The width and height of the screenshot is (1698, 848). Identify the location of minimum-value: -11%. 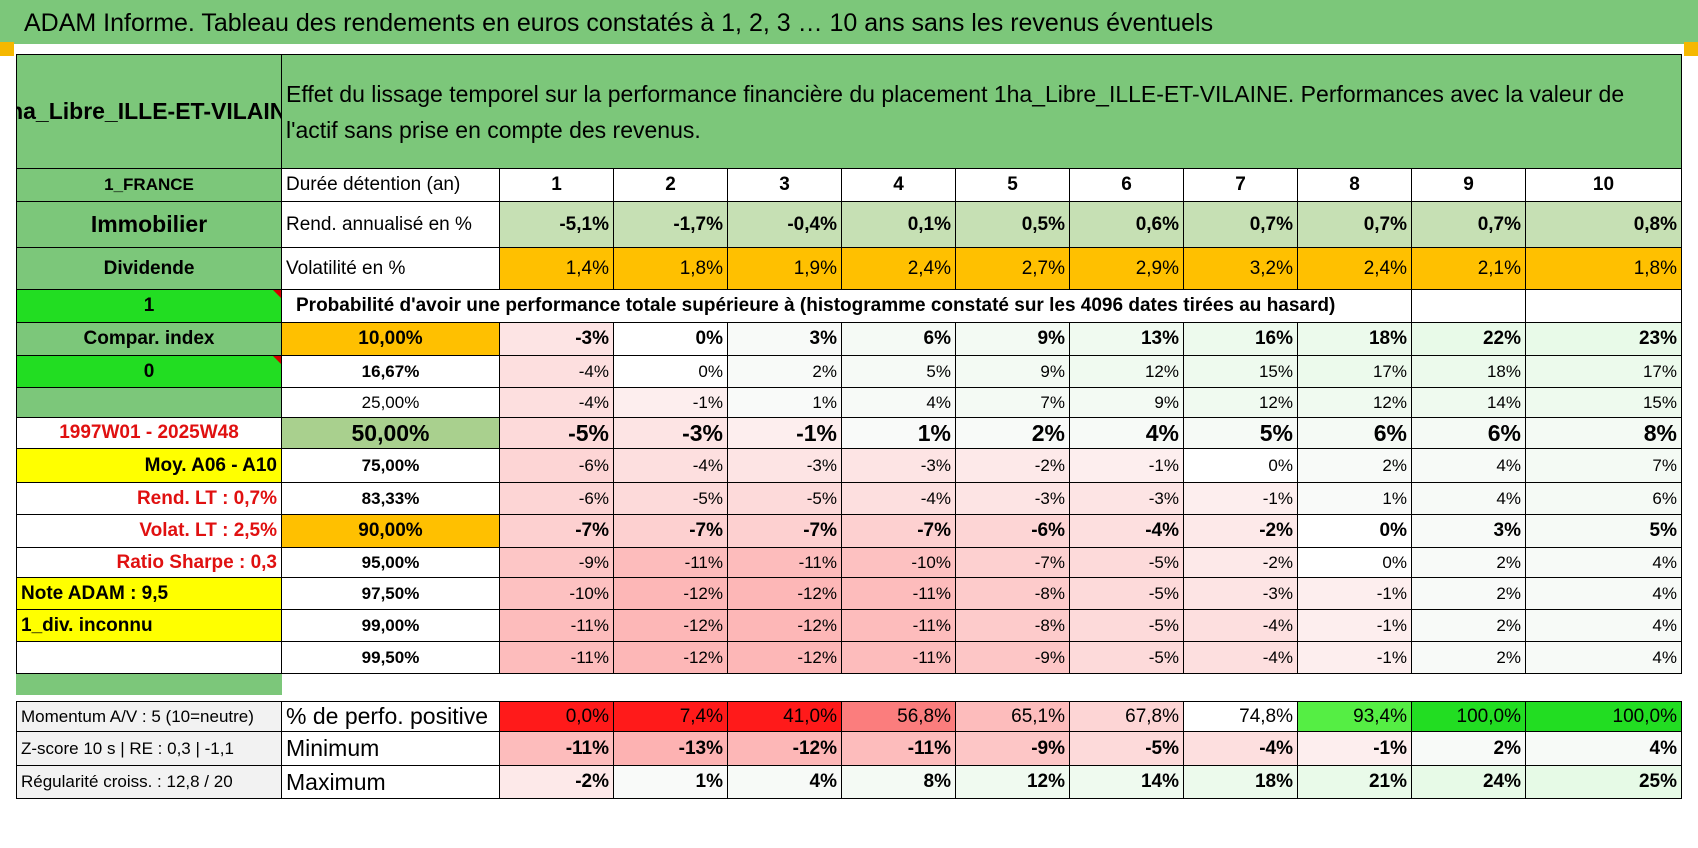
(899, 749).